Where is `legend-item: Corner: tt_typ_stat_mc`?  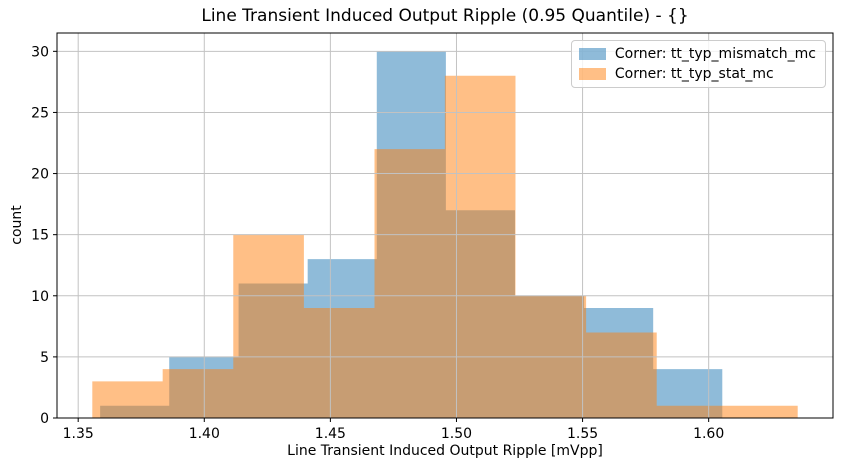 legend-item: Corner: tt_typ_stat_mc is located at coordinates (697, 74).